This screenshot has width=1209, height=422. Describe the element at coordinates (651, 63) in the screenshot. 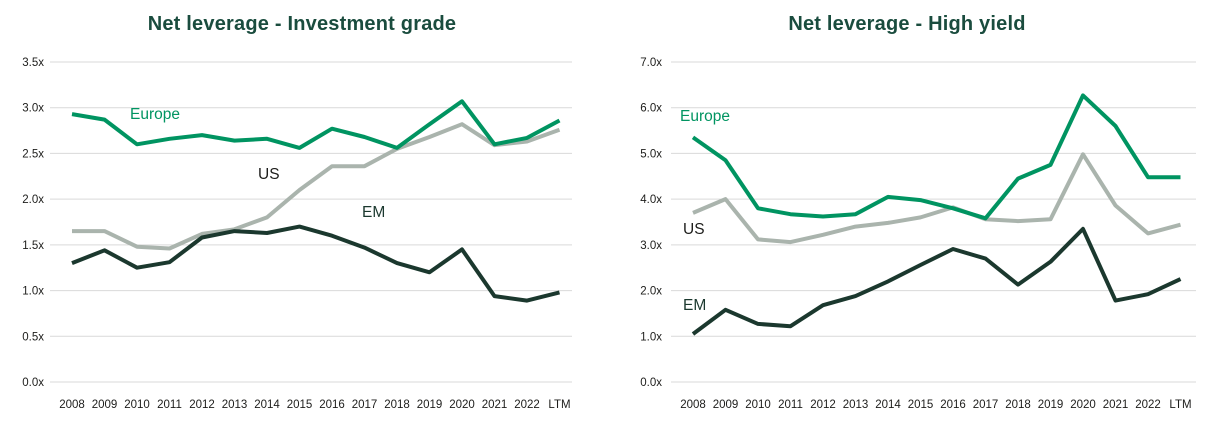

I see `y-tick-label: 7.0x` at that location.